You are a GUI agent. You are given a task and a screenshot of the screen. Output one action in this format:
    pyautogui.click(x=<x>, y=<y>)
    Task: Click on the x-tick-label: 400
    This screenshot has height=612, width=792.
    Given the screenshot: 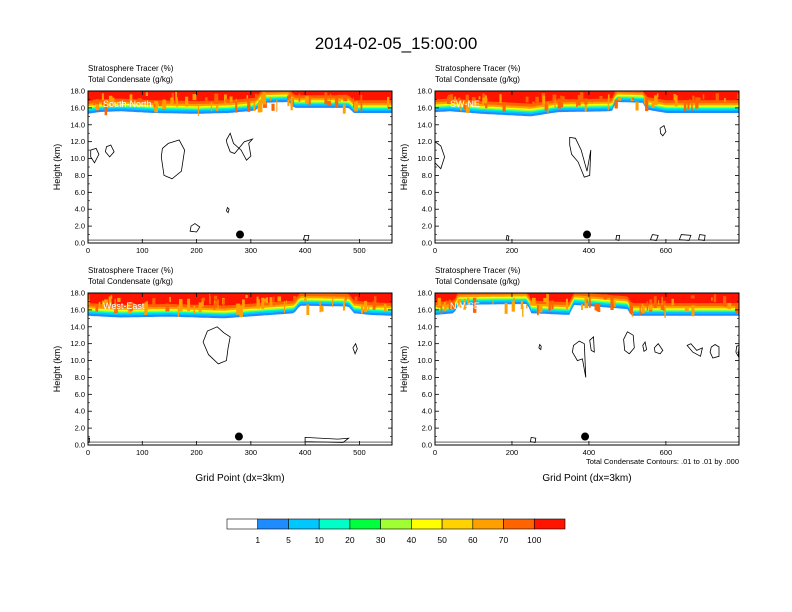 What is the action you would take?
    pyautogui.click(x=589, y=250)
    